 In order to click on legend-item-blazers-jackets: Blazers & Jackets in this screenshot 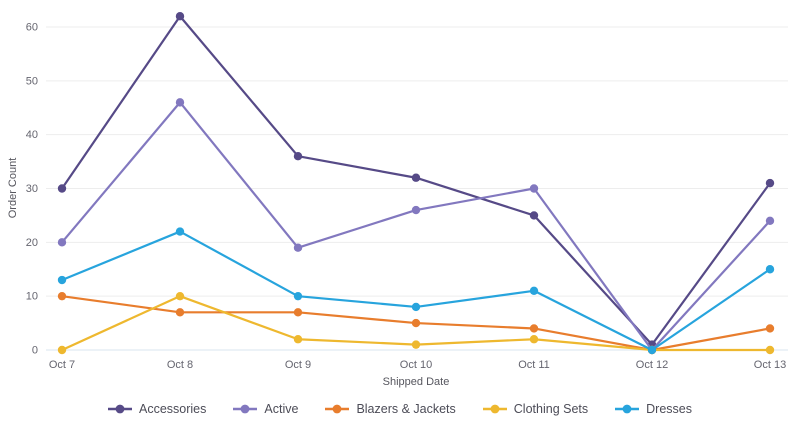, I will do `click(390, 409)`.